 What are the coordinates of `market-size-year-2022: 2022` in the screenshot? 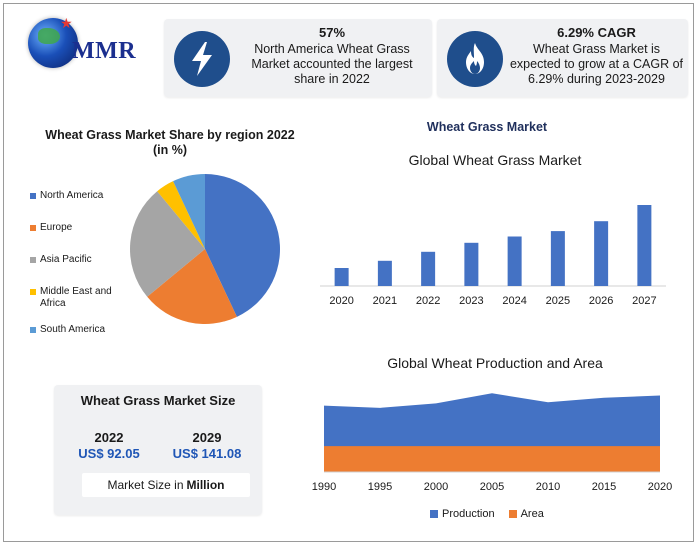 It's located at (109, 437).